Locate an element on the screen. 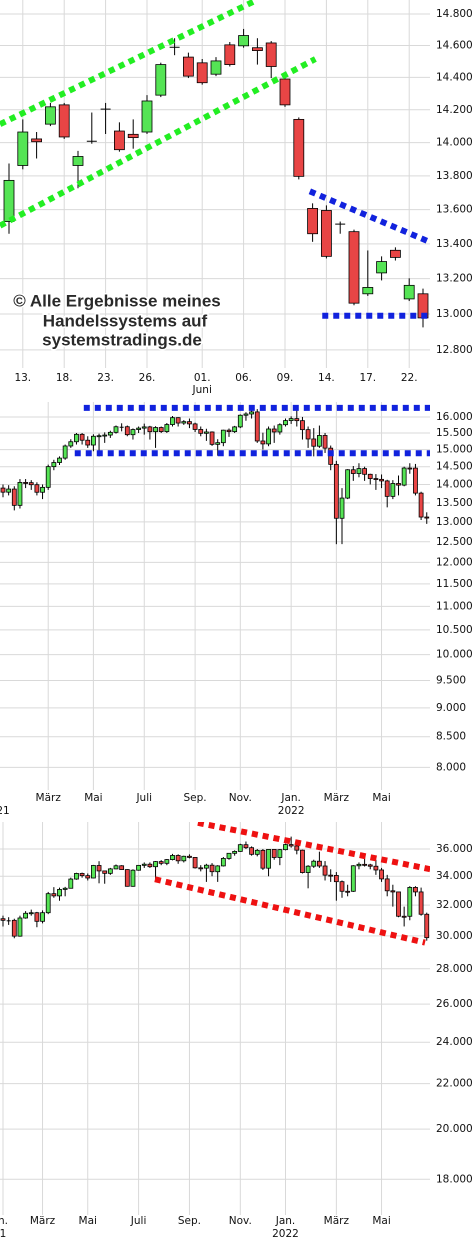 The width and height of the screenshot is (475, 1250). y-tick-label: 12.800 is located at coordinates (454, 350).